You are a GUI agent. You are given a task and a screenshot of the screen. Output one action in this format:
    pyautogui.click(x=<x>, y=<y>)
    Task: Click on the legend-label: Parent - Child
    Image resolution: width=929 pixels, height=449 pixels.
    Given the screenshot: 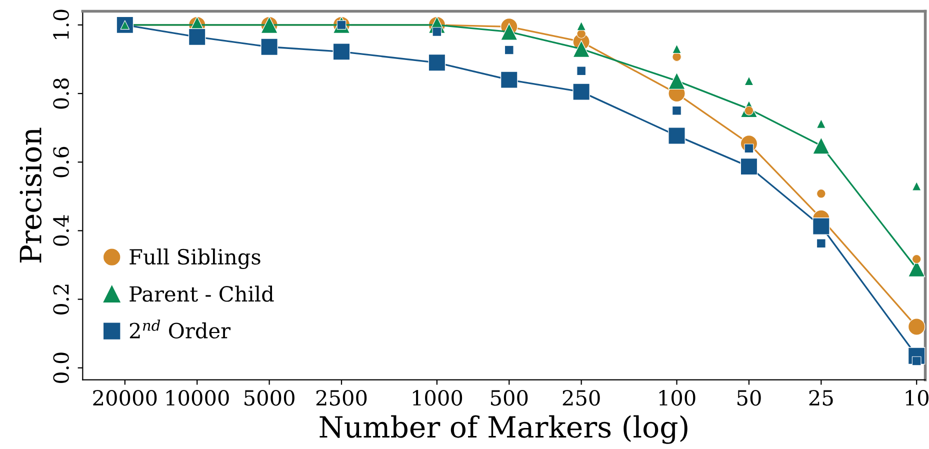 What is the action you would take?
    pyautogui.click(x=202, y=294)
    